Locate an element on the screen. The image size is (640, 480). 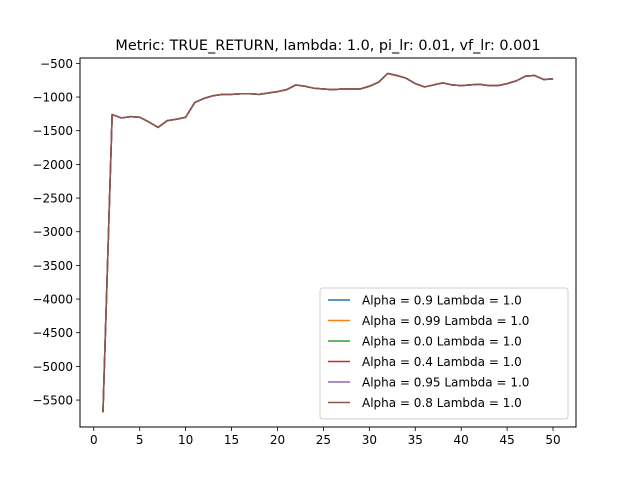
x-axis: 0 5 10 15 20 25 30 35 40 45 50 is located at coordinates (325, 437).